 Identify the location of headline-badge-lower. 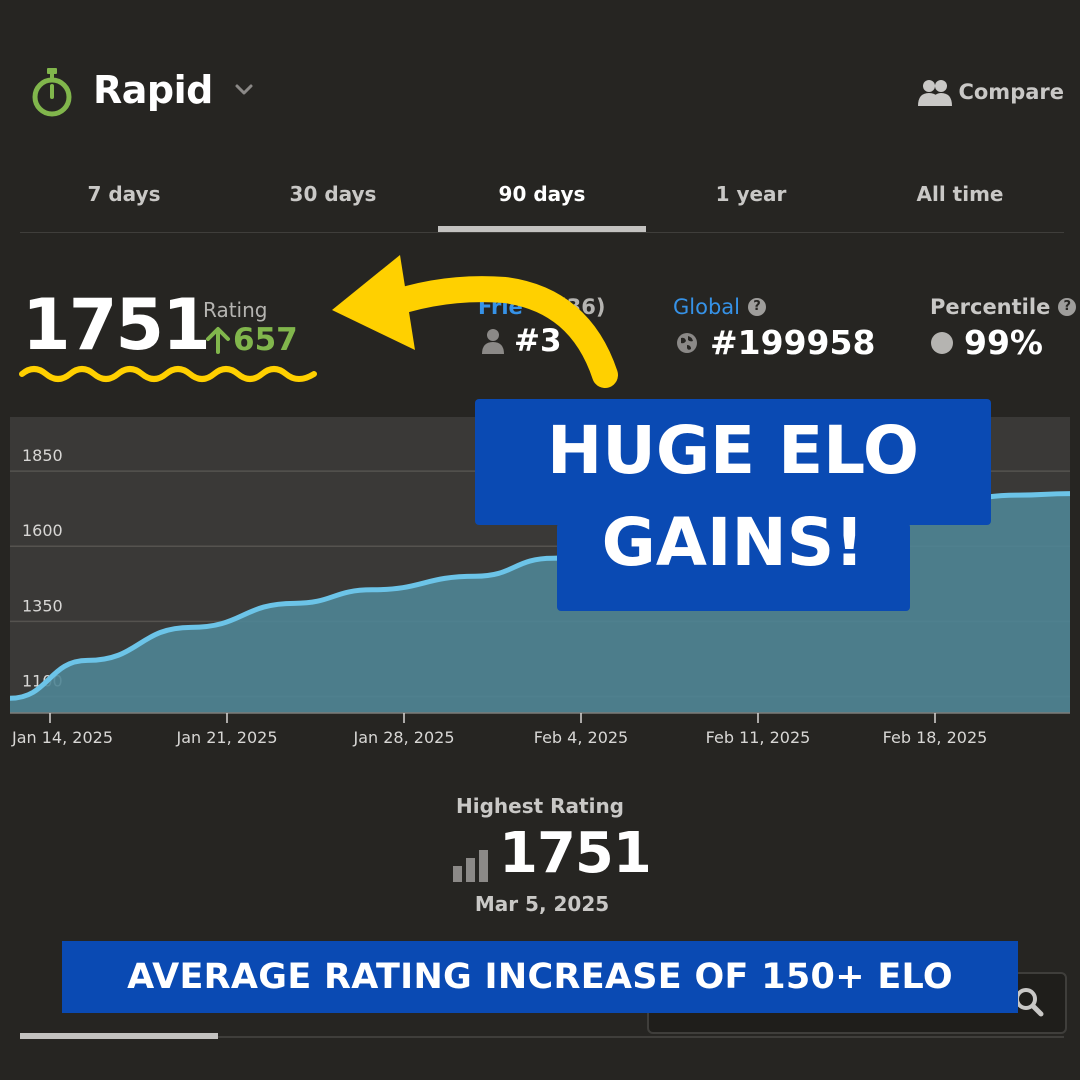
(733, 567).